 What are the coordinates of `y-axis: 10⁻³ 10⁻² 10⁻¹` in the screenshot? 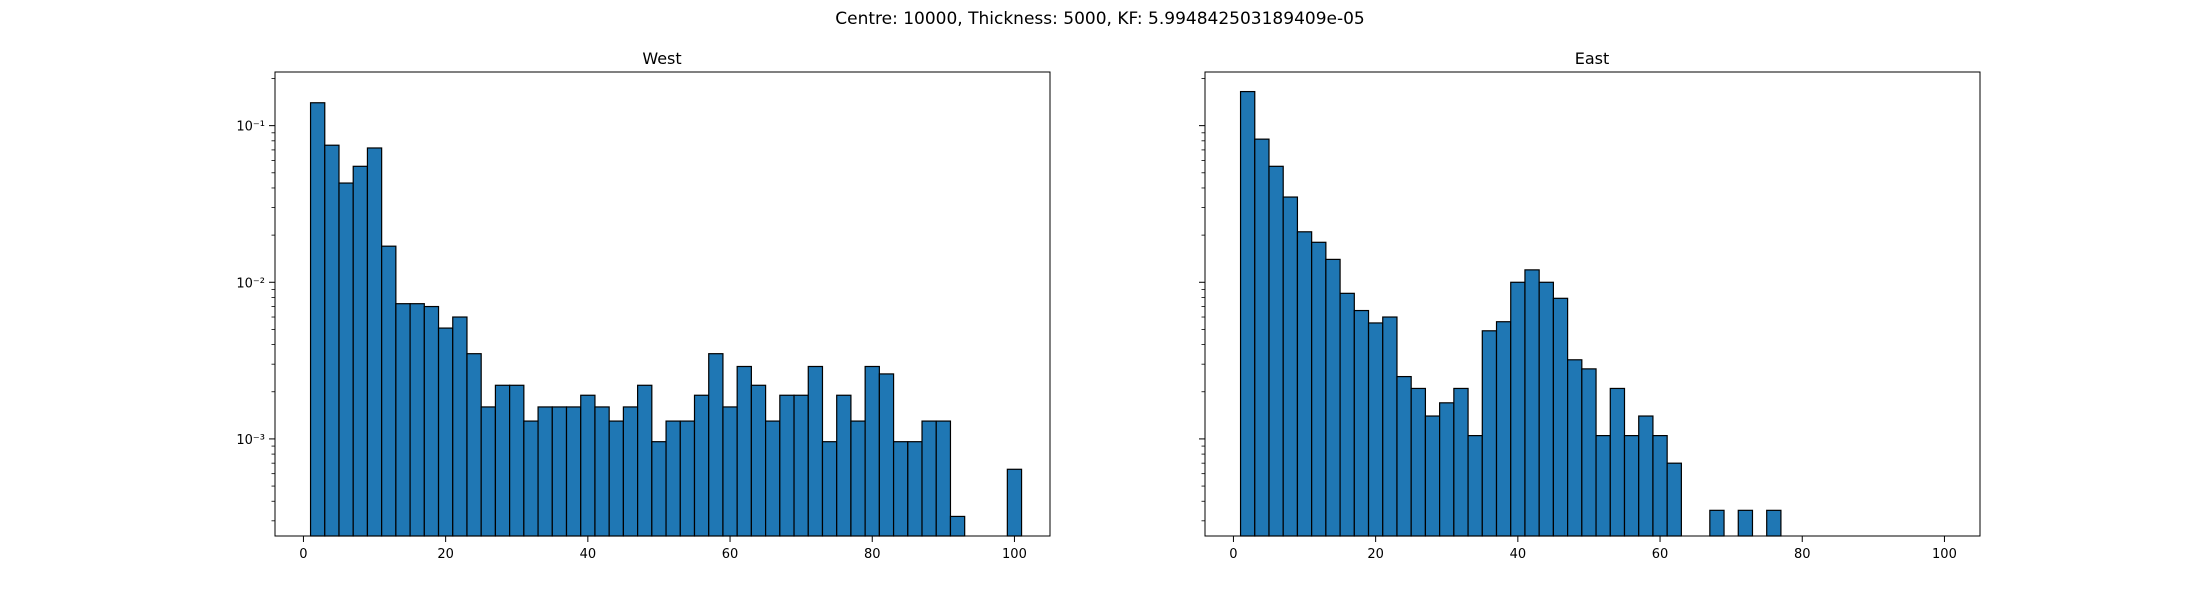 It's located at (255, 300).